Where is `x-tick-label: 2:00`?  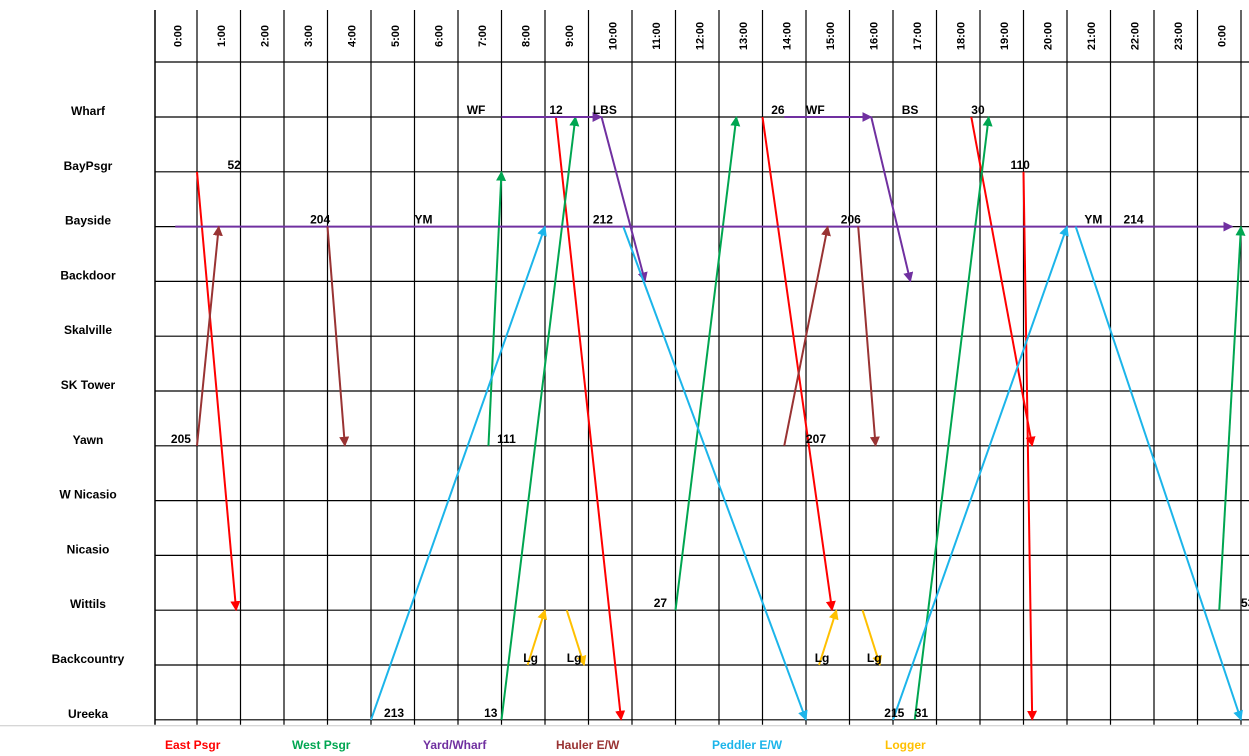
x-tick-label: 2:00 is located at coordinates (265, 36).